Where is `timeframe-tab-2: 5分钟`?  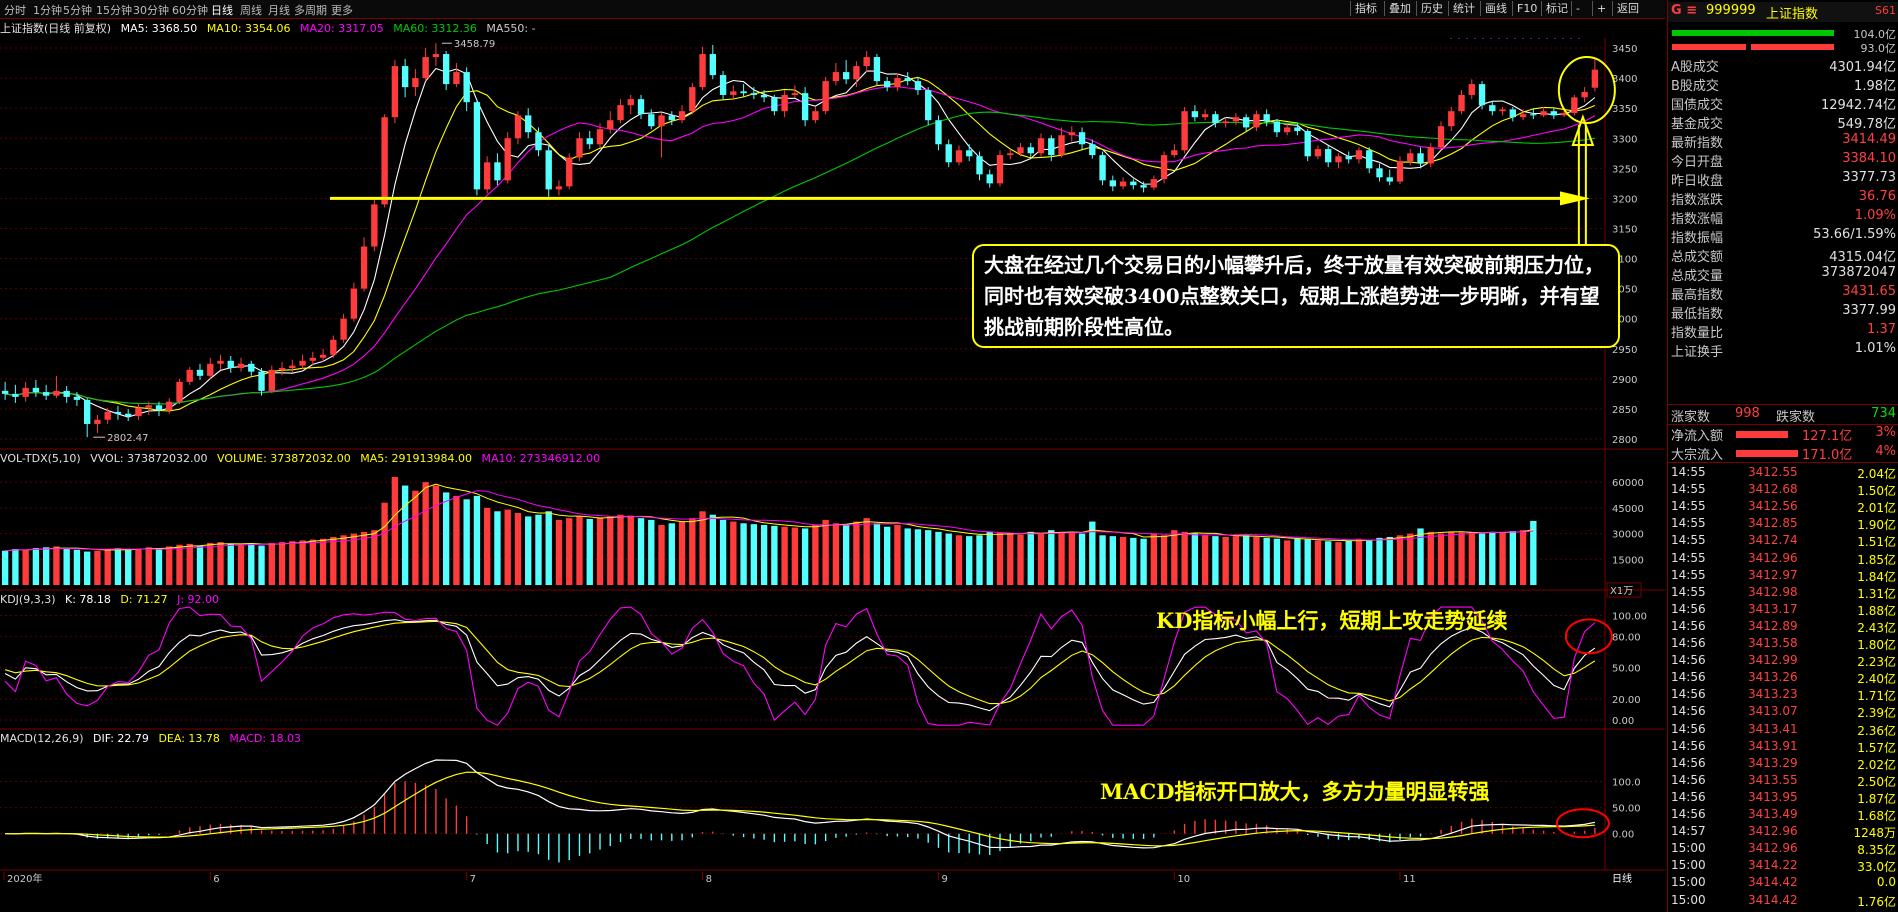
timeframe-tab-2: 5分钟 is located at coordinates (77, 10).